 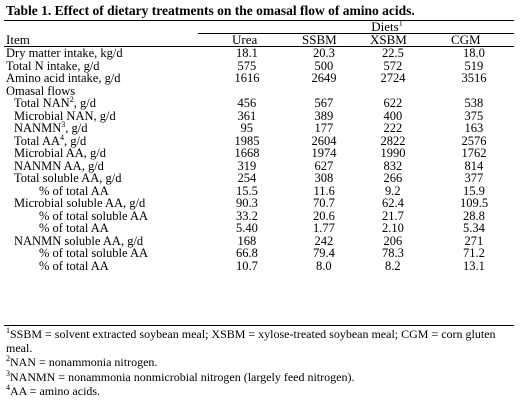 I want to click on table-row: Total AA4, g/d 1985 2604 2822 2576, so click(x=260, y=140).